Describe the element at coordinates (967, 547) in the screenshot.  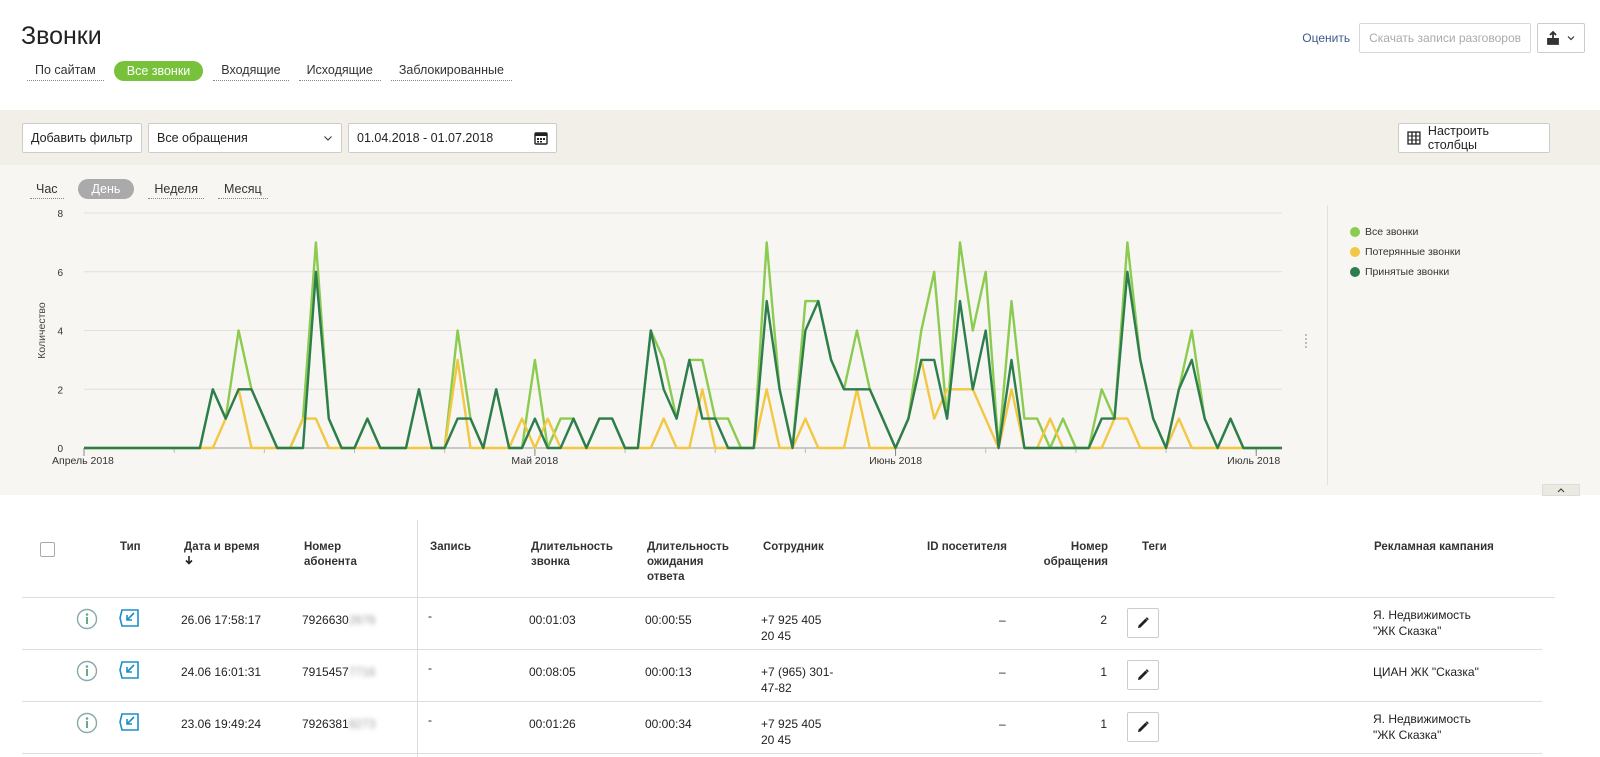
I see `header-visitor-id: ID посетителя` at that location.